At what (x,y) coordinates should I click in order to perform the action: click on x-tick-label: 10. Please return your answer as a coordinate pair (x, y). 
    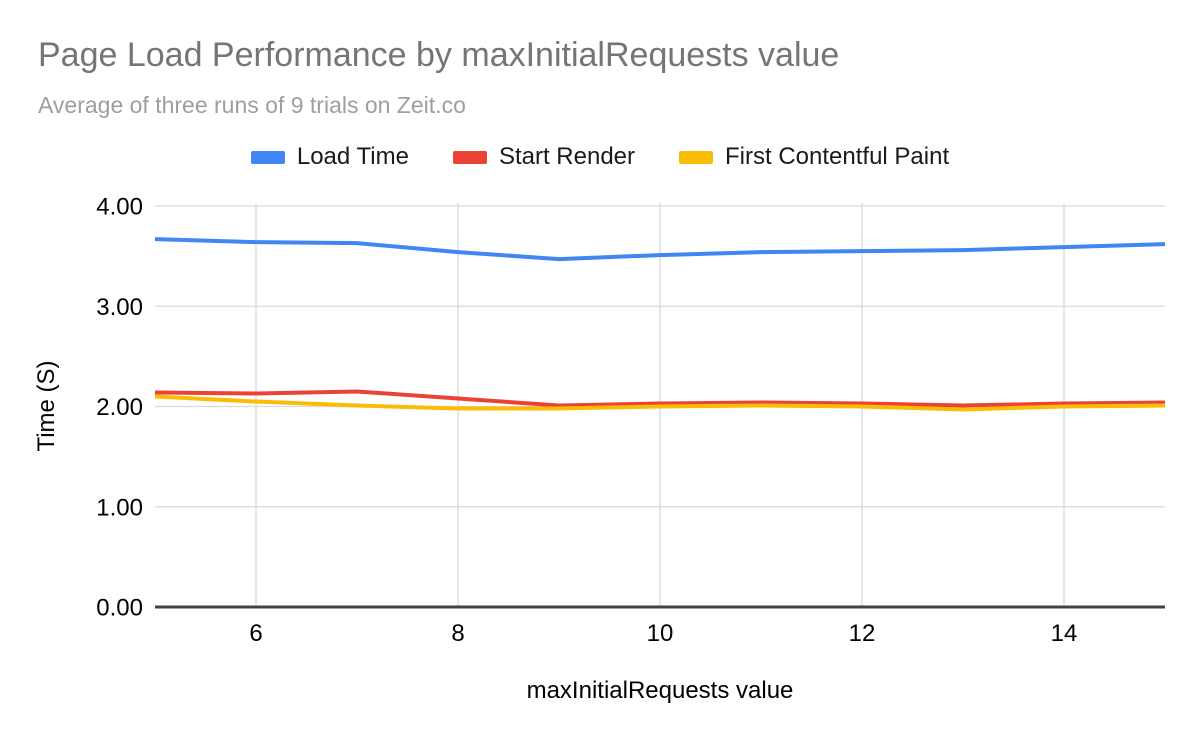
    Looking at the image, I should click on (660, 633).